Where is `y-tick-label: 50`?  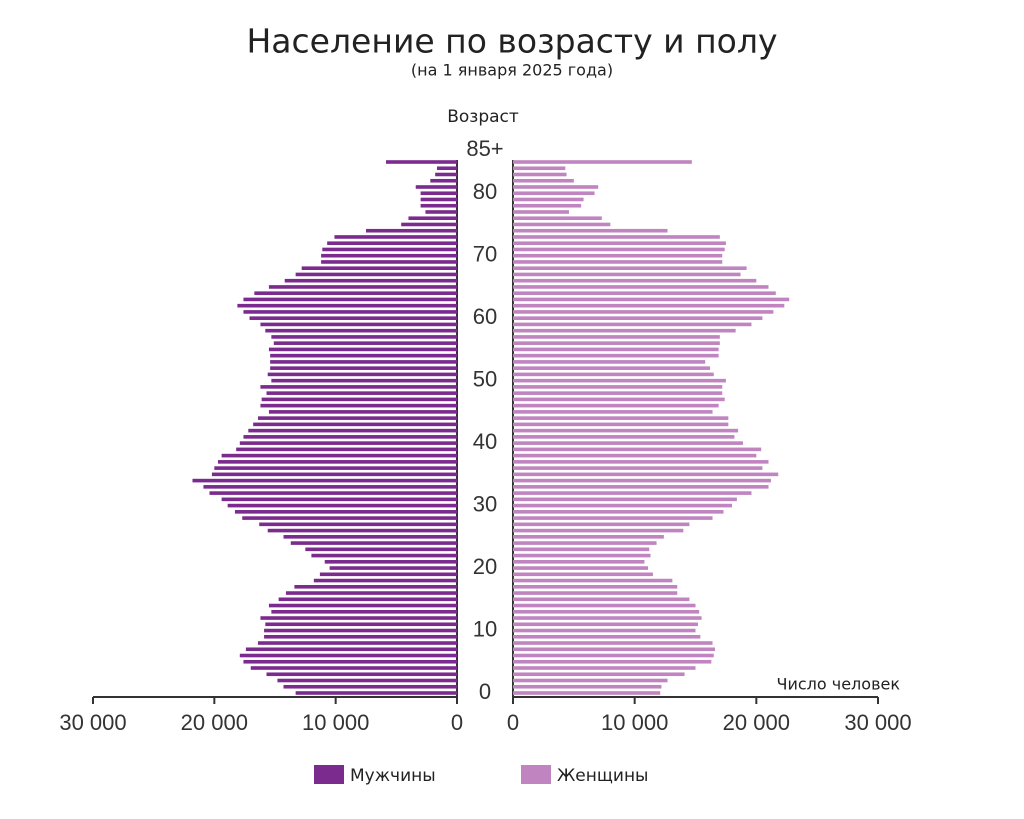
y-tick-label: 50 is located at coordinates (485, 378).